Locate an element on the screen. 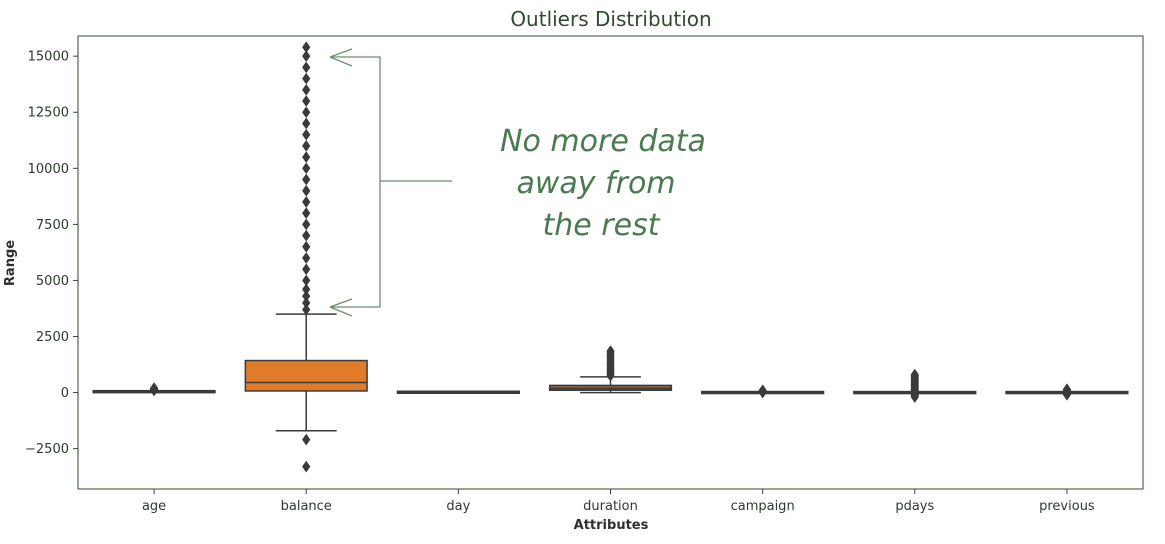 The image size is (1165, 544). box-balance is located at coordinates (306, 375).